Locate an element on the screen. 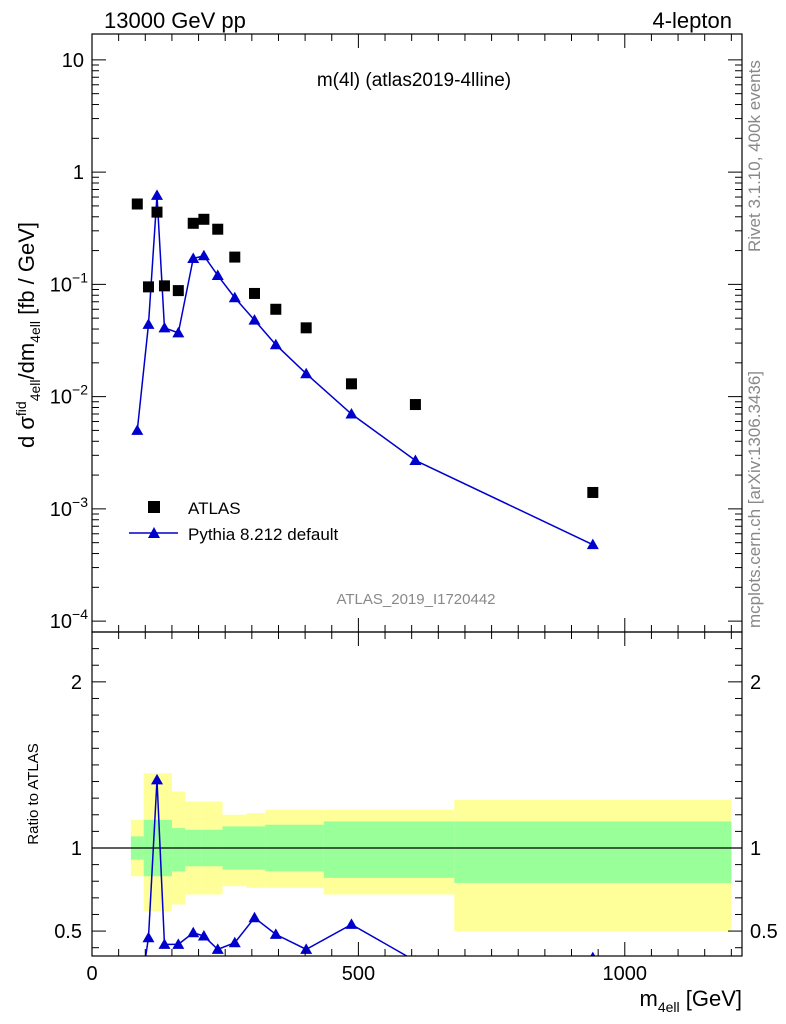 The height and width of the screenshot is (1024, 786). main-ylabel: d σfid4ell/dm4ell [fb / GeV] is located at coordinates (28, 335).